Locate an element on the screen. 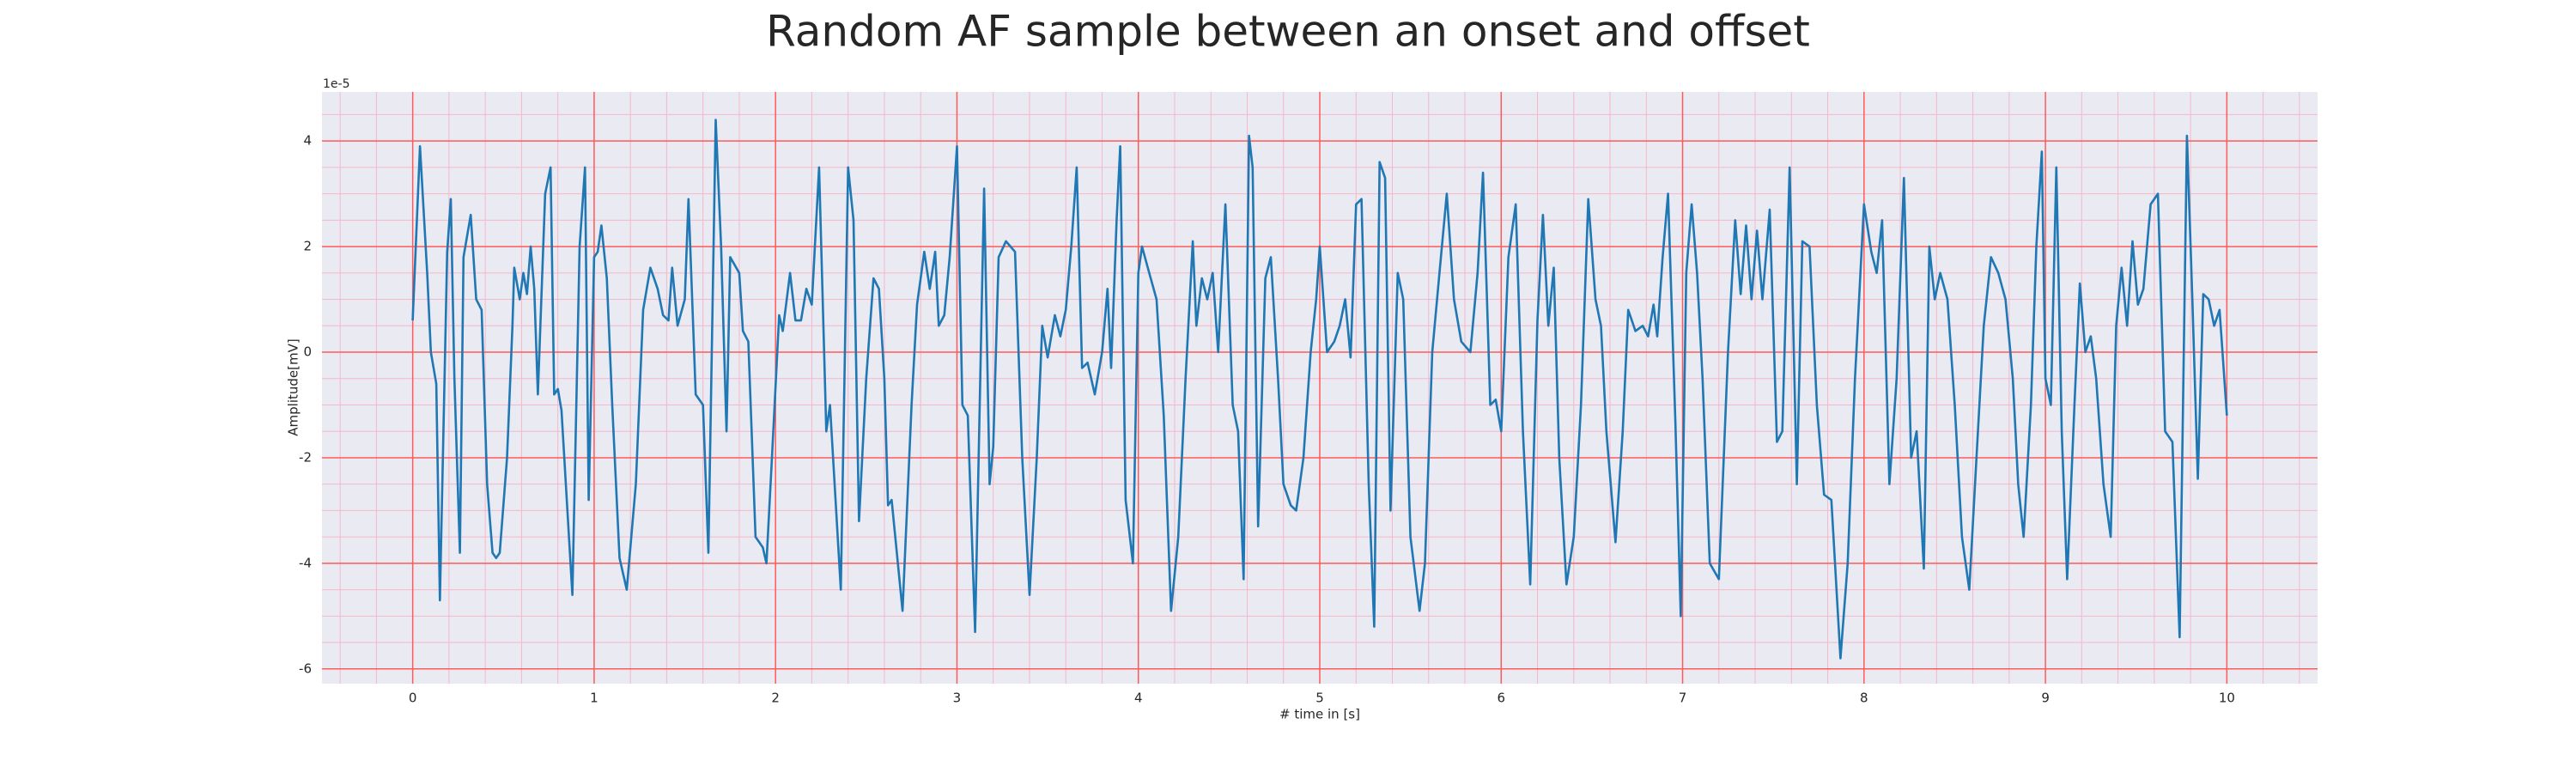 The width and height of the screenshot is (2576, 773). x-tick-label: 10 is located at coordinates (2227, 698).